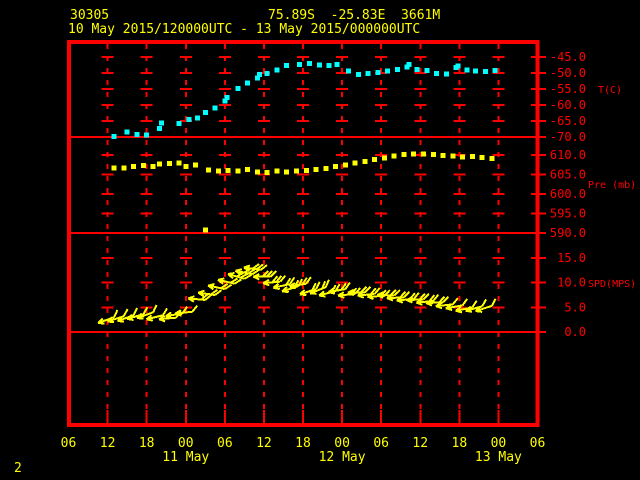  Describe the element at coordinates (568, 121) in the screenshot. I see `y-tick-label: -65.0` at that location.